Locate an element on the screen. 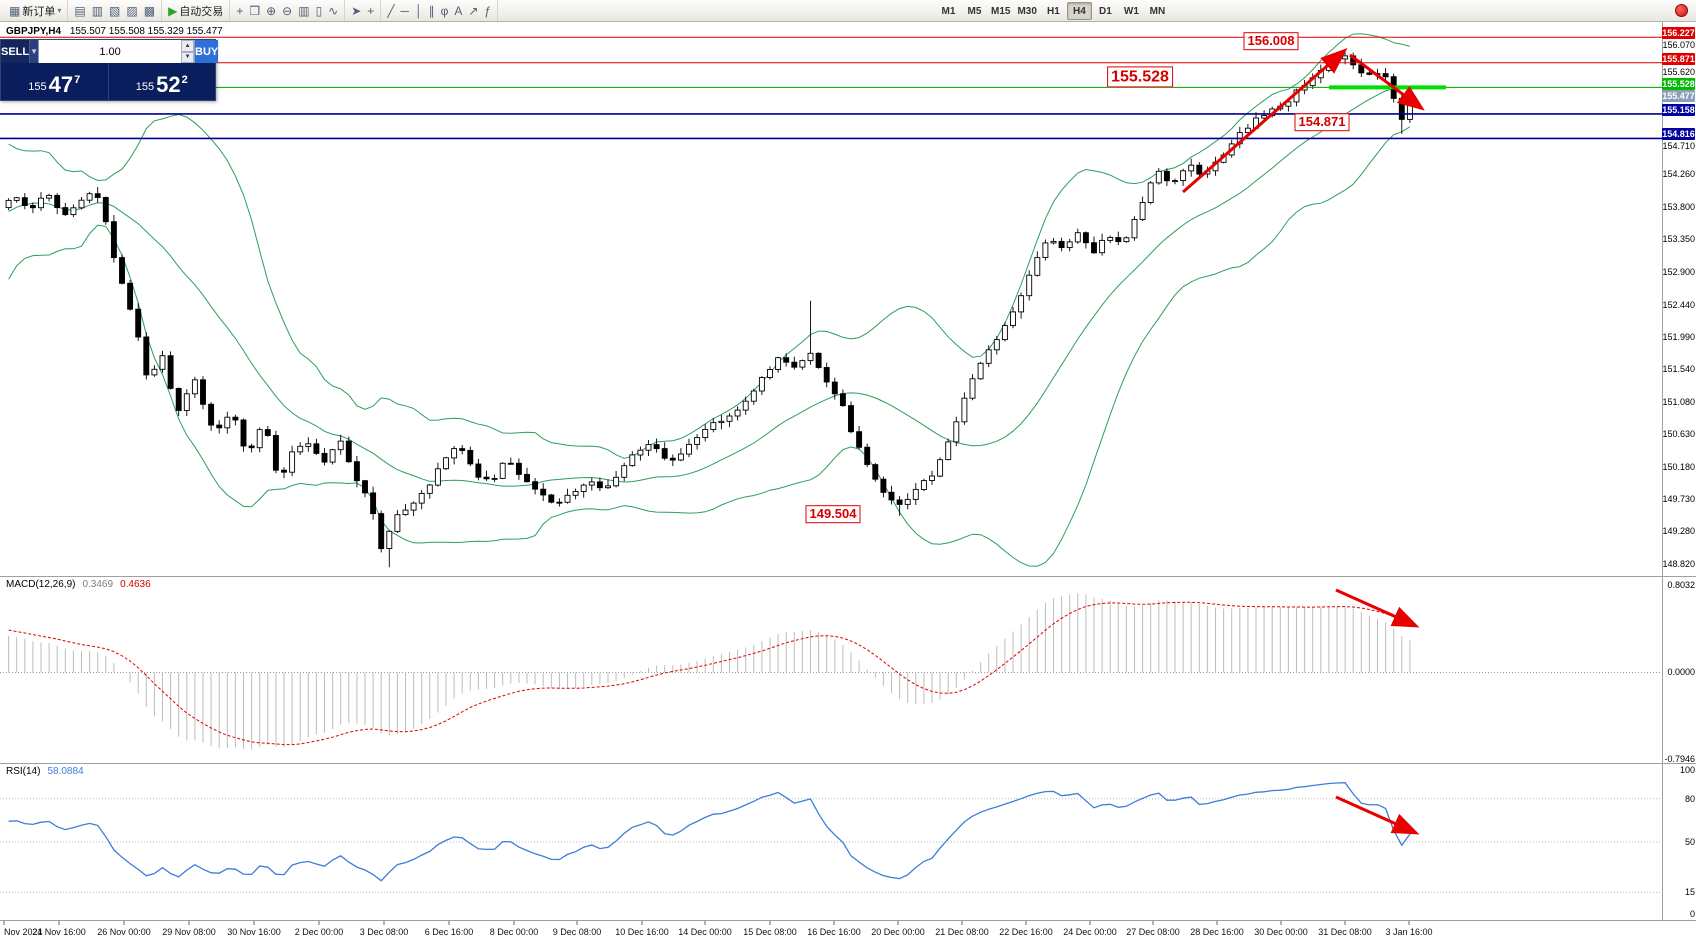 The width and height of the screenshot is (1696, 942). zoom-in-icon-icon: ⊕ is located at coordinates (271, 10).